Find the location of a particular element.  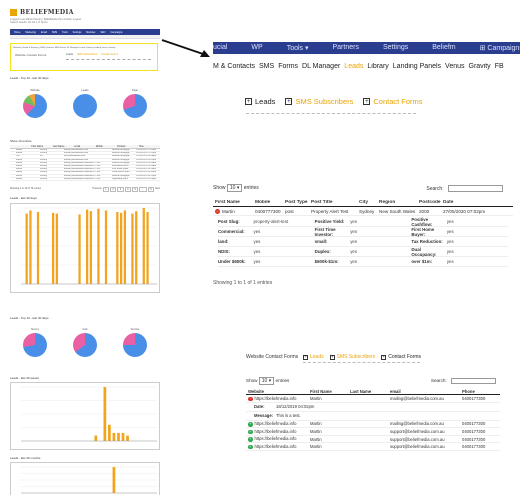

page-link: 2 is located at coordinates (113, 189).